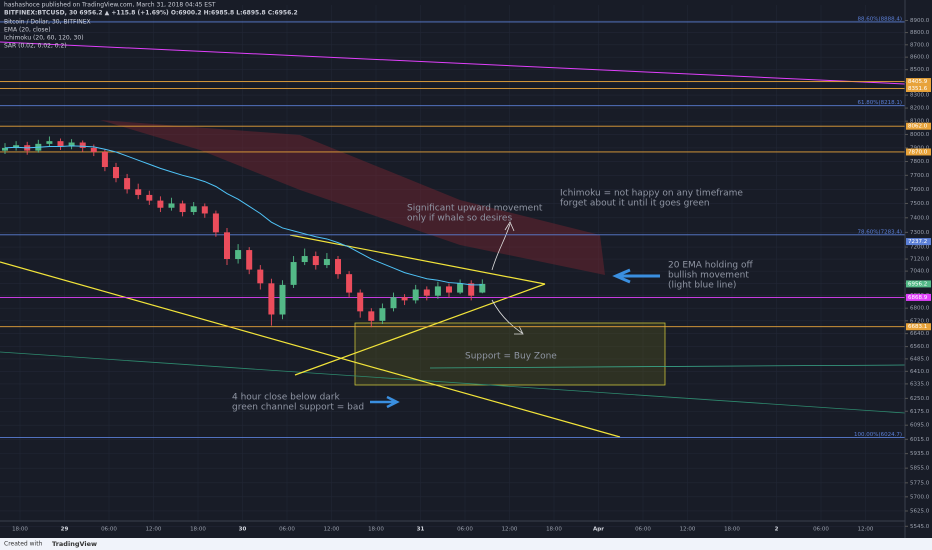 The width and height of the screenshot is (932, 550). Describe the element at coordinates (920, 412) in the screenshot. I see `y-tick-label: 6175.0` at that location.